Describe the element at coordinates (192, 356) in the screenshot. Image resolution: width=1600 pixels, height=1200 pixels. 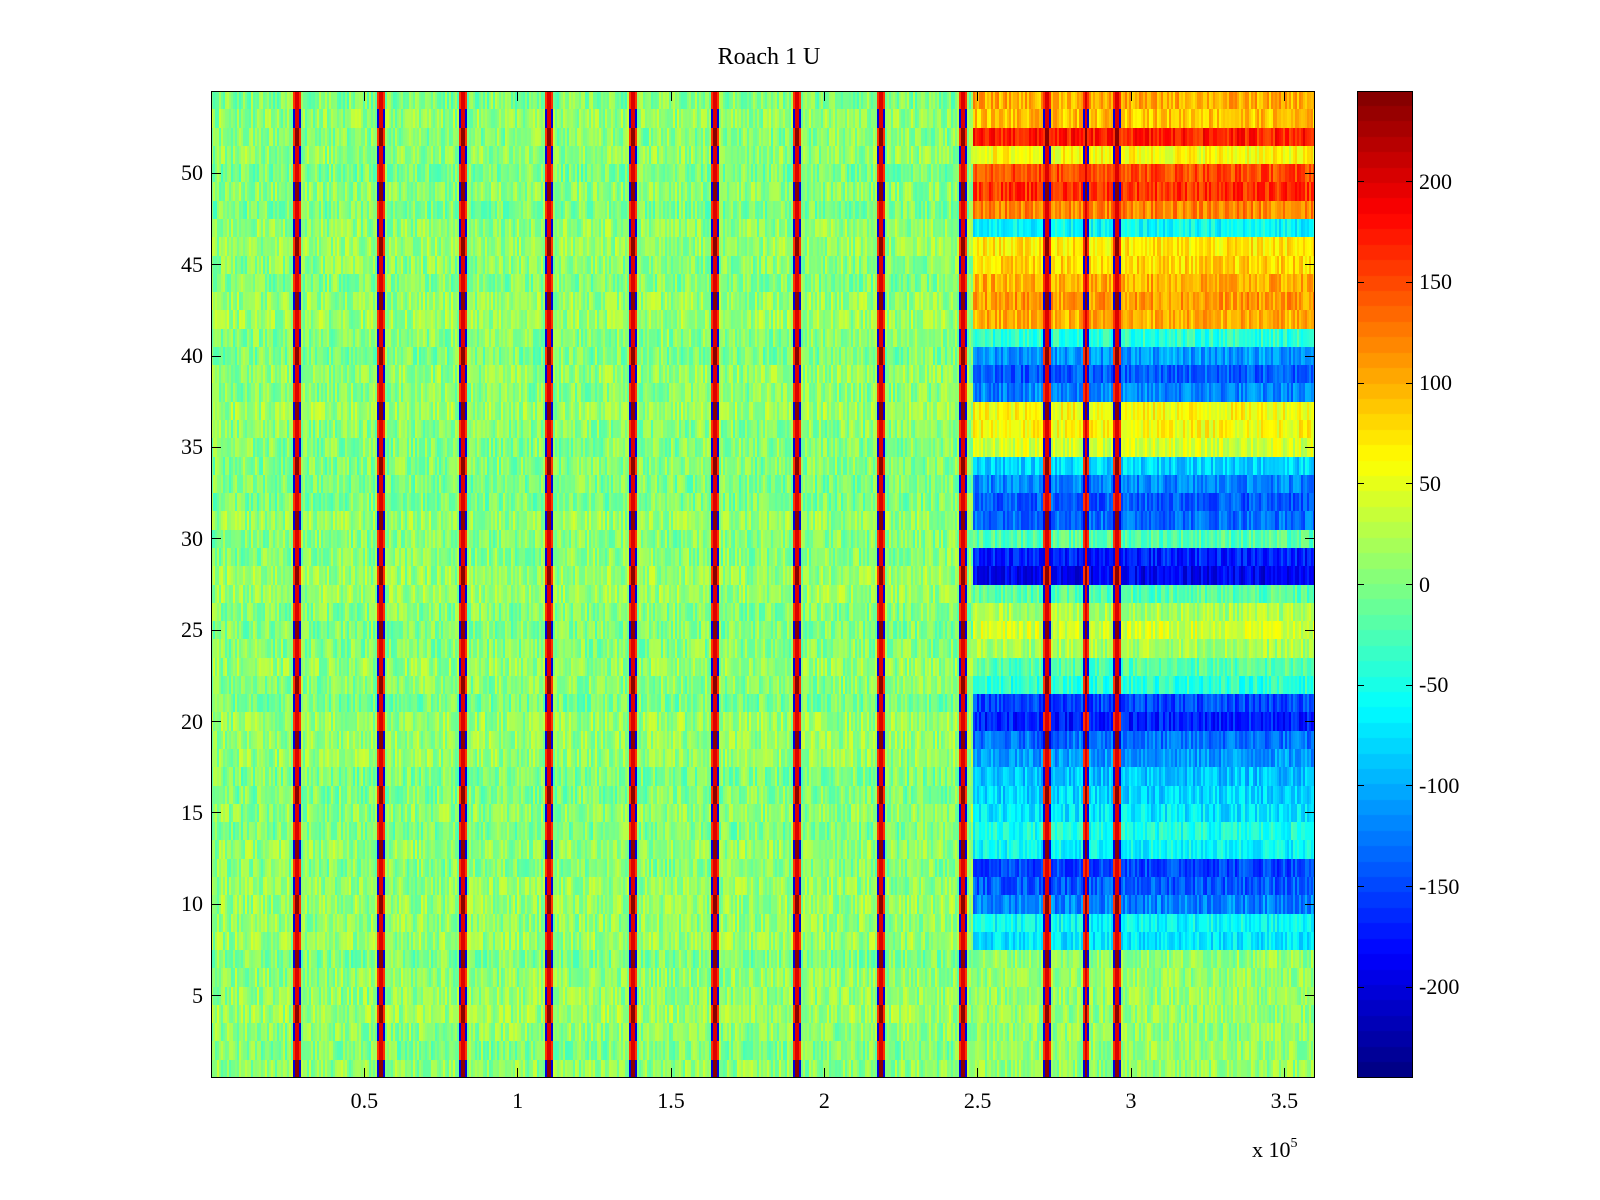
I see `y-tick-label: 40` at that location.